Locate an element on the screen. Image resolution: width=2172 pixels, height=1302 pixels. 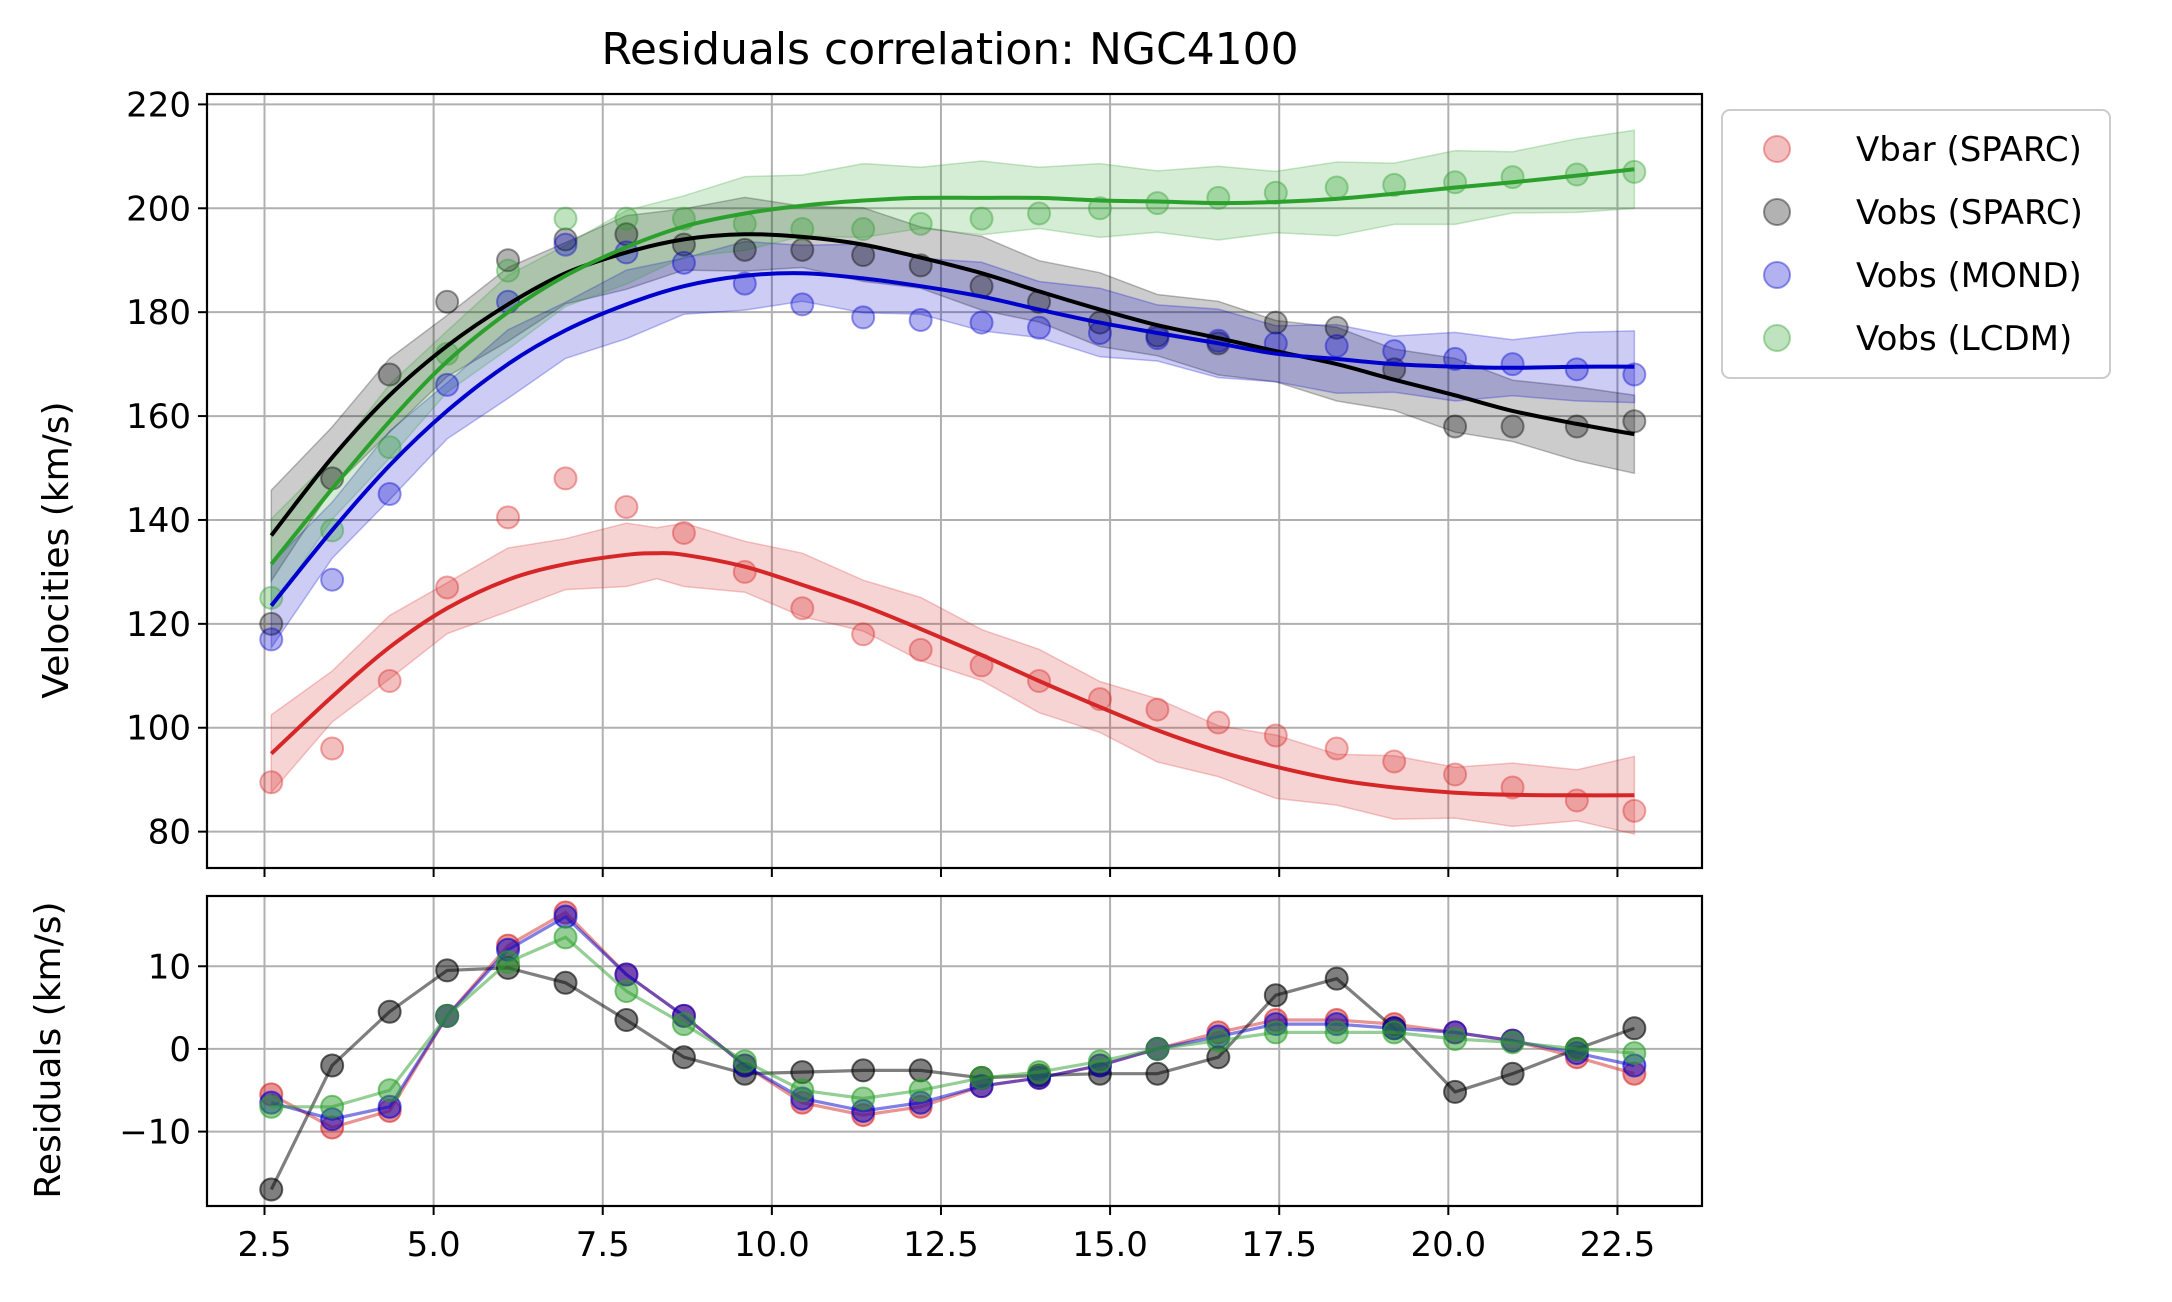
ytick-label-3: 140 is located at coordinates (158, 521).